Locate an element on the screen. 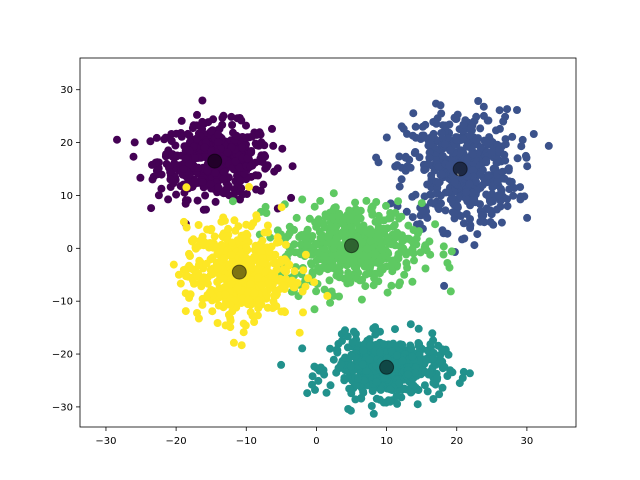 This screenshot has width=640, height=480. x-tick-label: 20 is located at coordinates (456, 441).